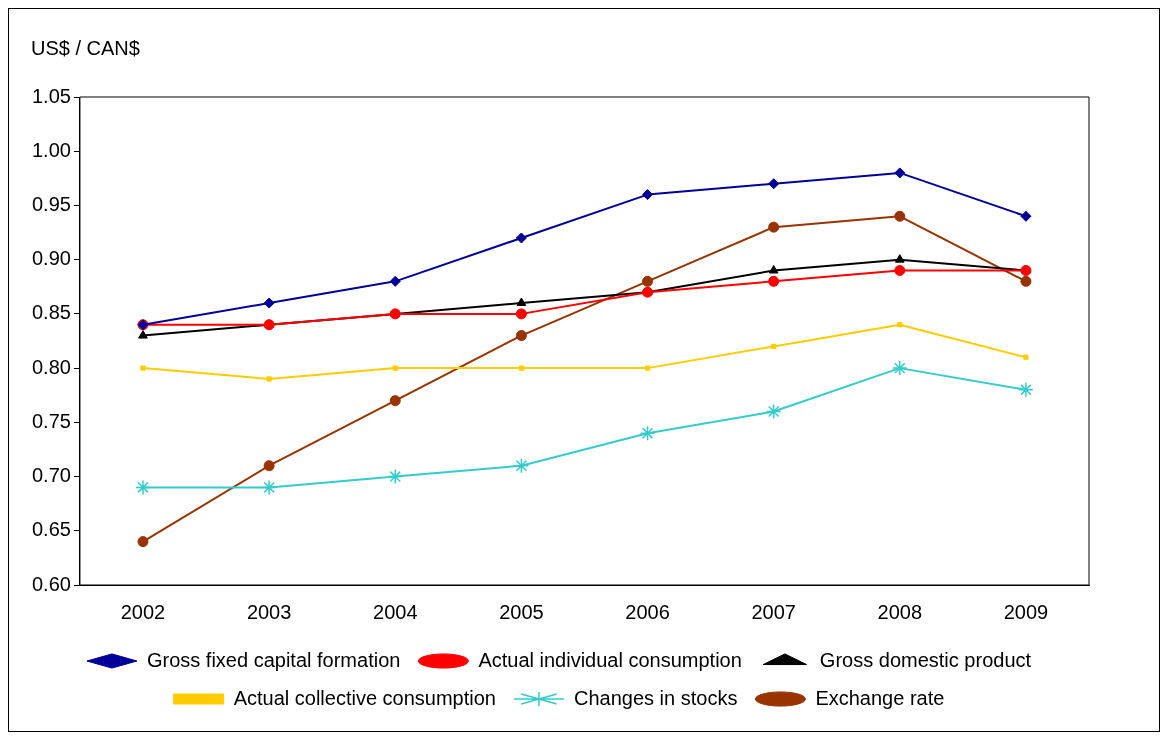 The width and height of the screenshot is (1170, 742). Describe the element at coordinates (143, 611) in the screenshot. I see `x-tick-label: 2002` at that location.